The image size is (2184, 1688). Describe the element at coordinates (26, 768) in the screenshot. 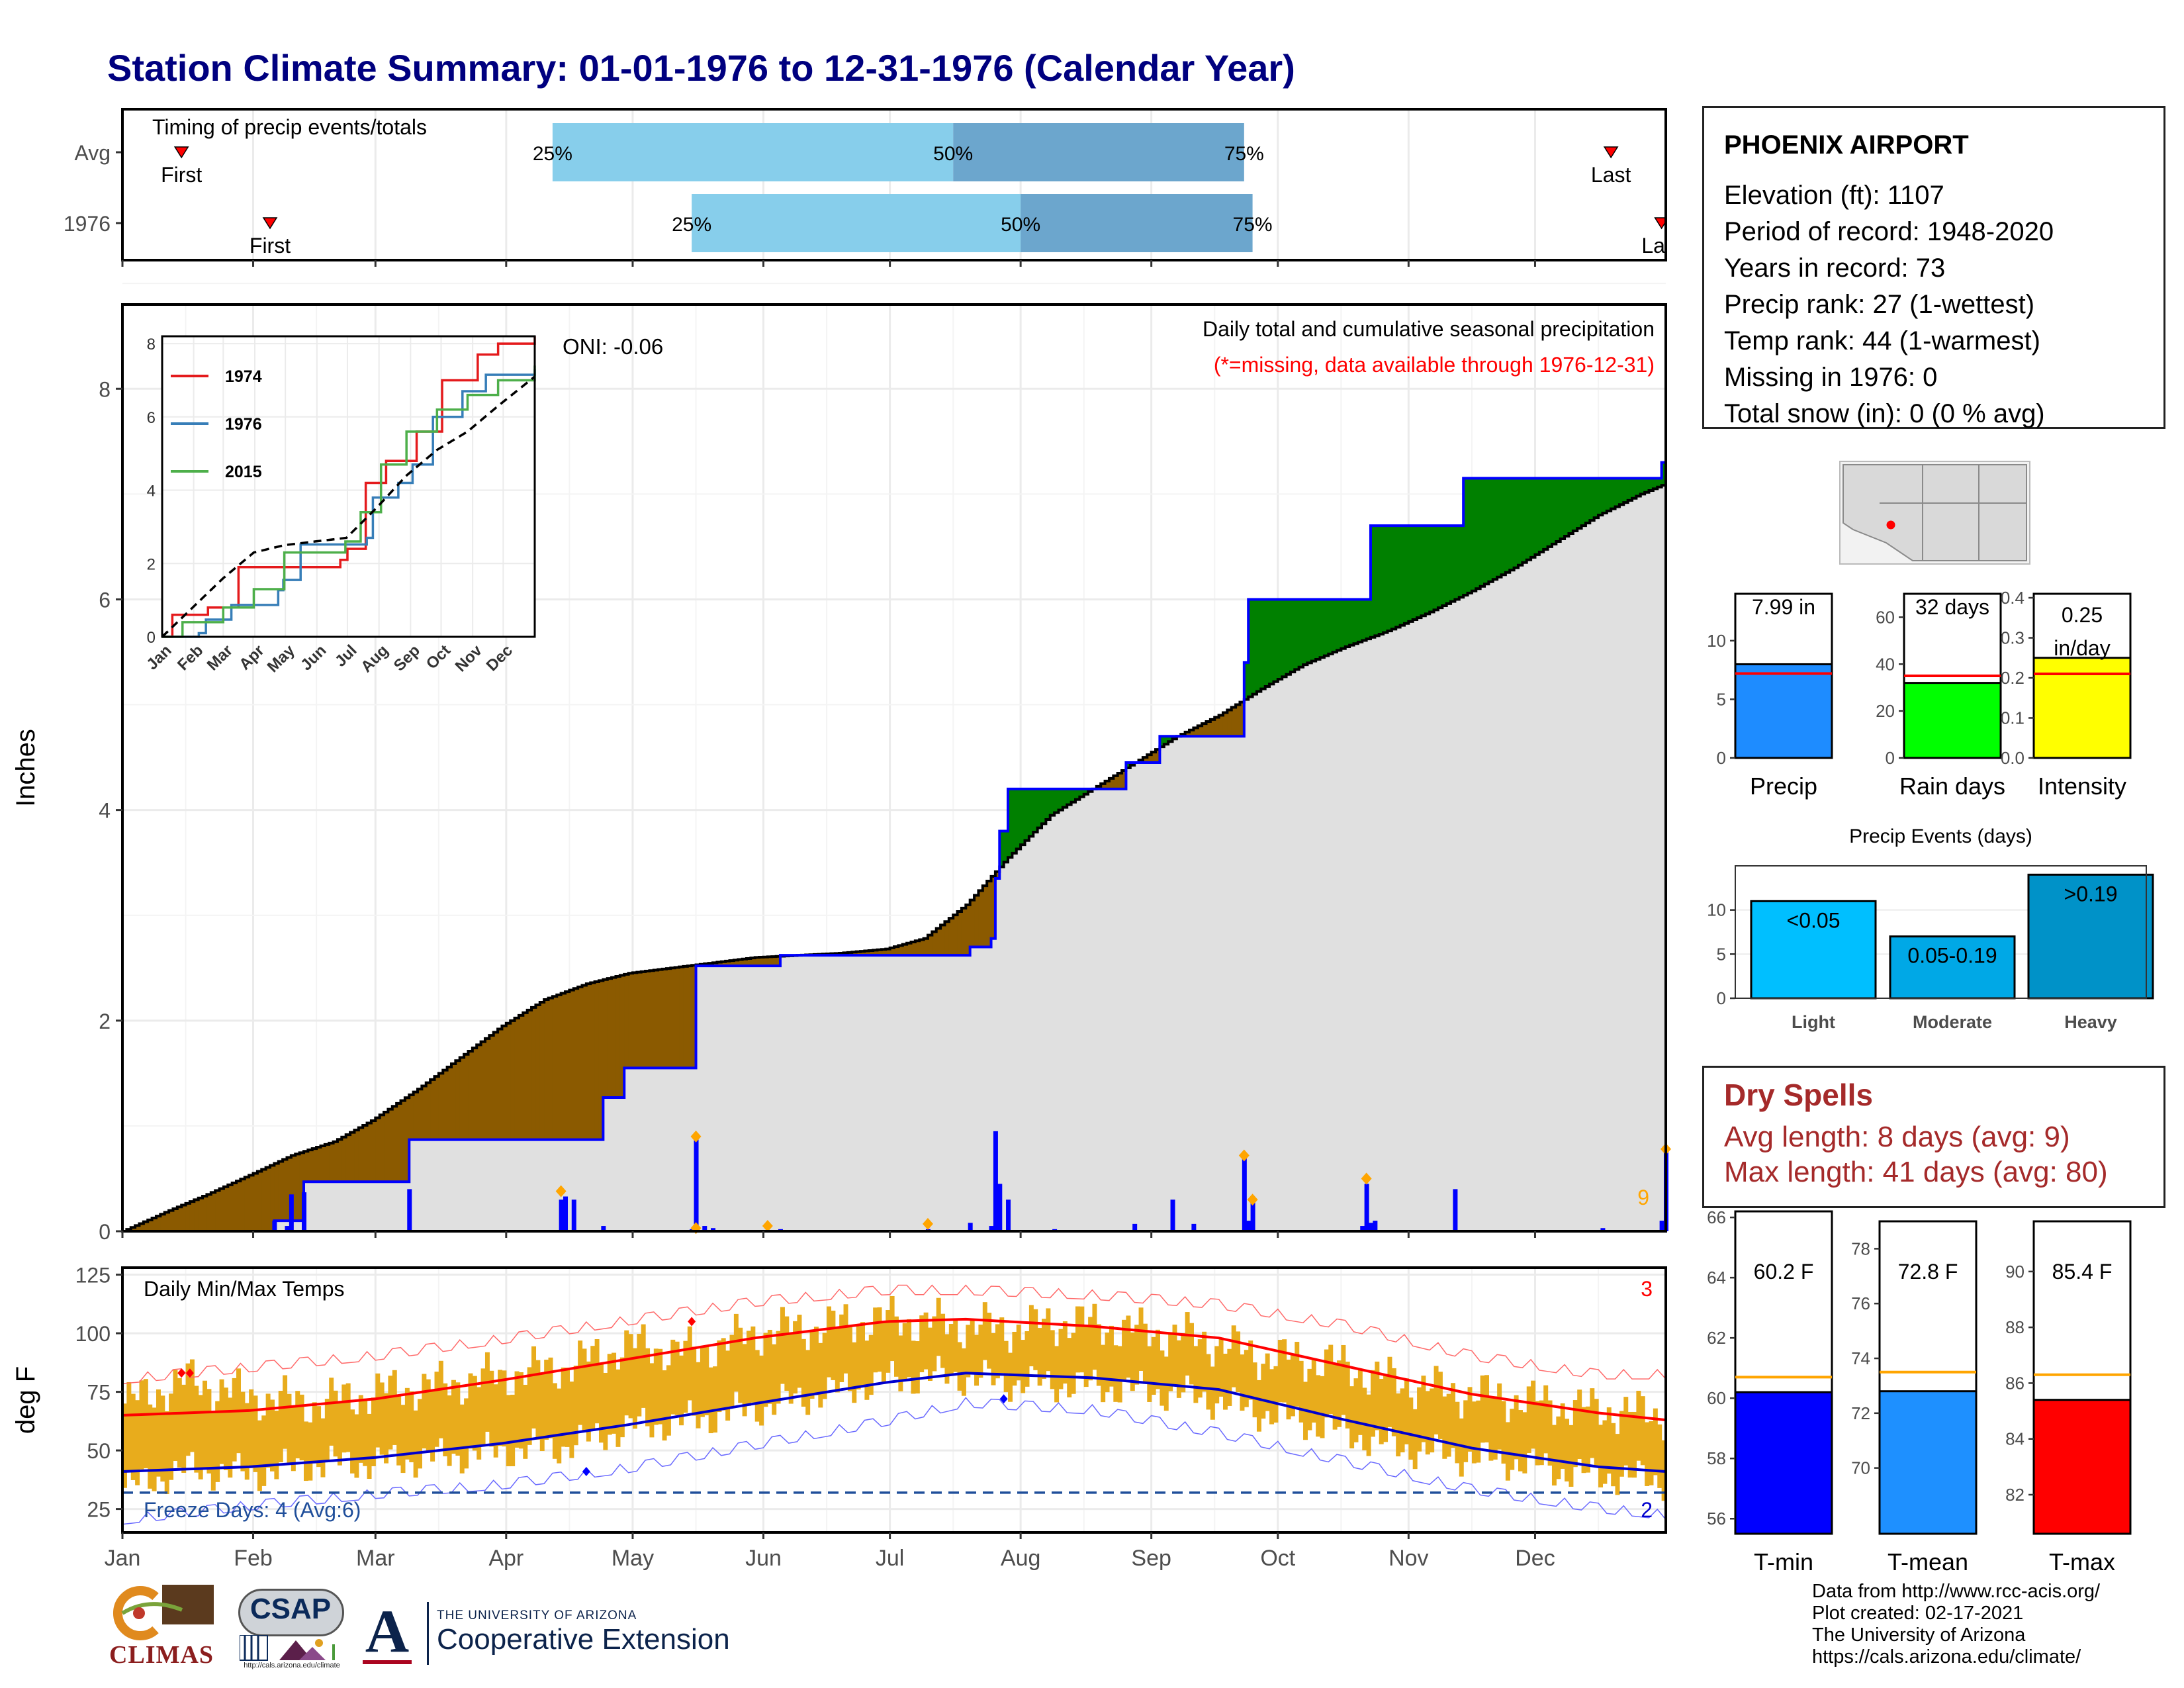

I see `precip-y-axis-label: Inches` at that location.